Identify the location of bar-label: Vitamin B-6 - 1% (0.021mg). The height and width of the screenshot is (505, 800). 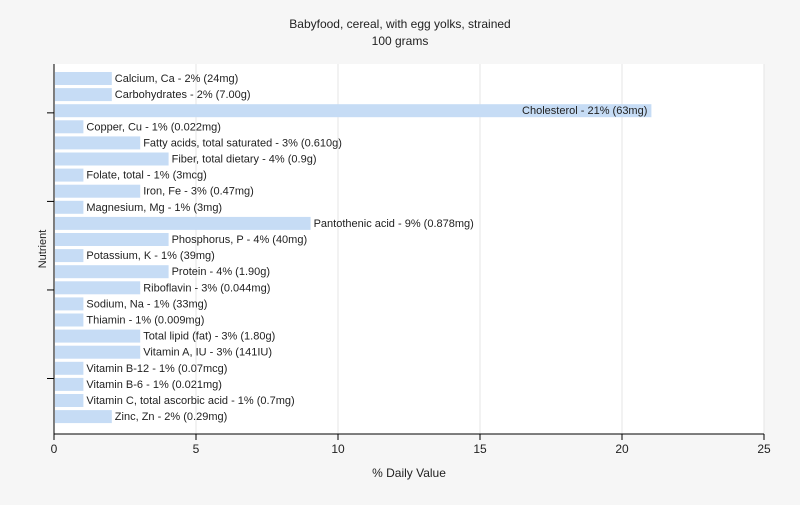
(154, 385).